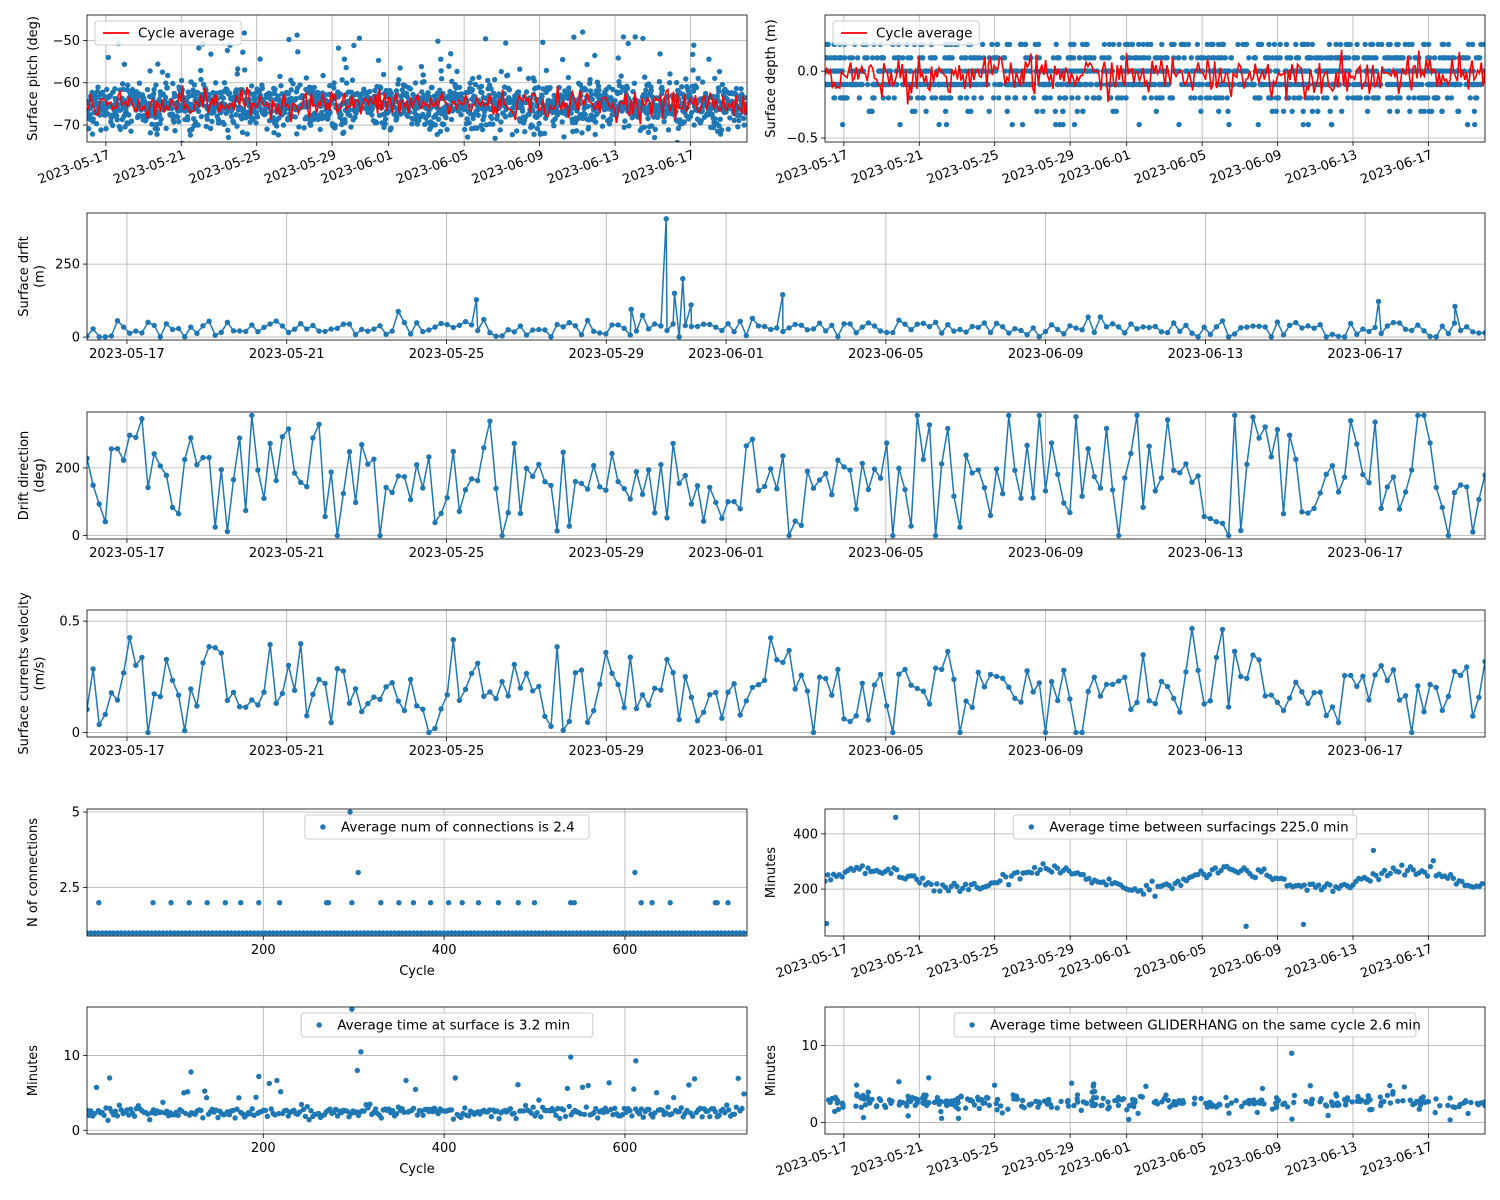 The image size is (1500, 1200). Describe the element at coordinates (625, 1148) in the screenshot. I see `x-tick-label: 600` at that location.